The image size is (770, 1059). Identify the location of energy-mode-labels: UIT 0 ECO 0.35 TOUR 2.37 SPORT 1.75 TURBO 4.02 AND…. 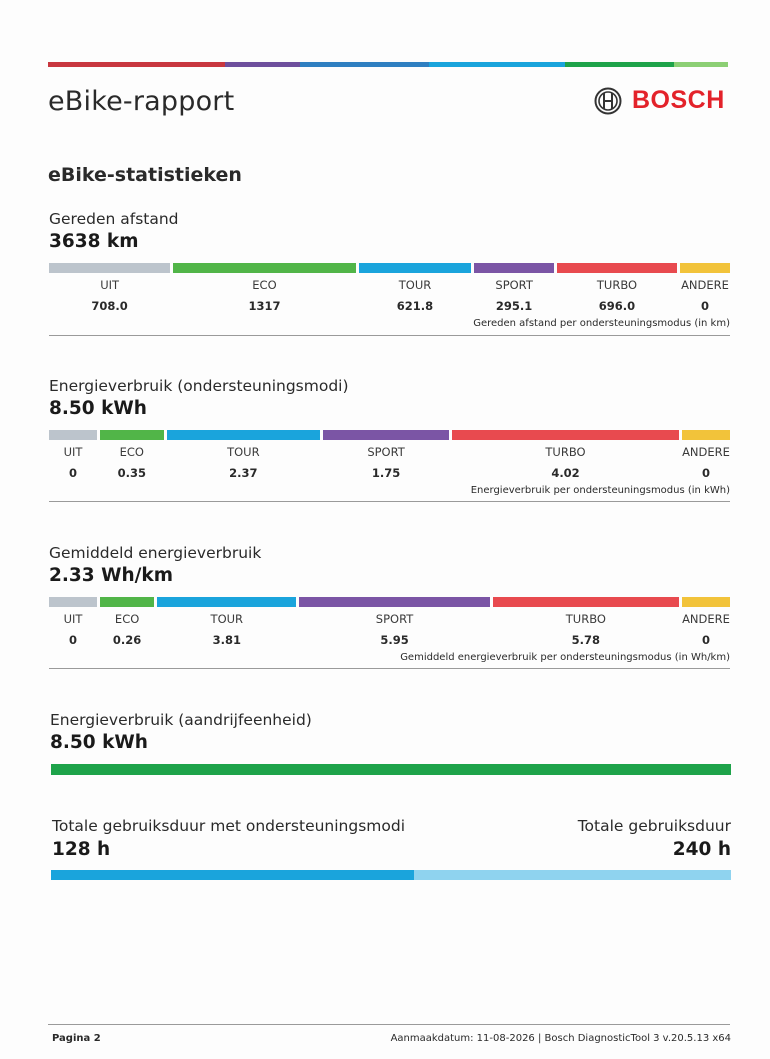
(389, 466).